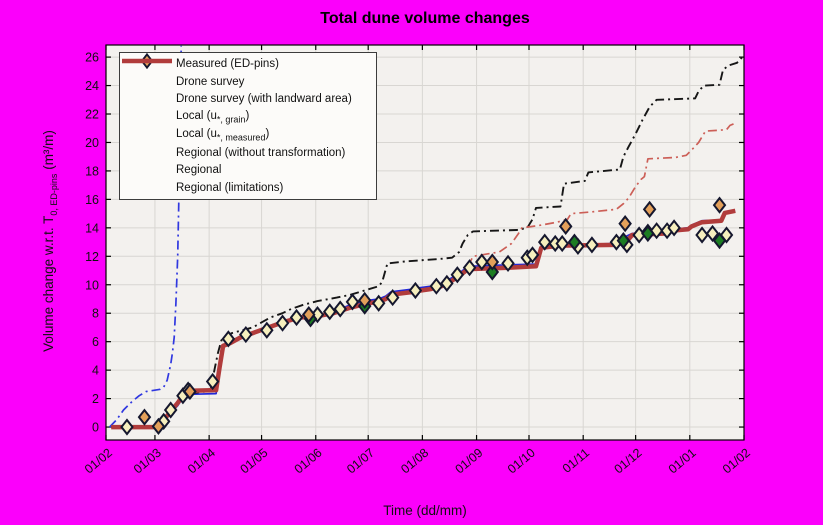 The height and width of the screenshot is (525, 823). What do you see at coordinates (425, 18) in the screenshot?
I see `chart-title: Total dune volume changes` at bounding box center [425, 18].